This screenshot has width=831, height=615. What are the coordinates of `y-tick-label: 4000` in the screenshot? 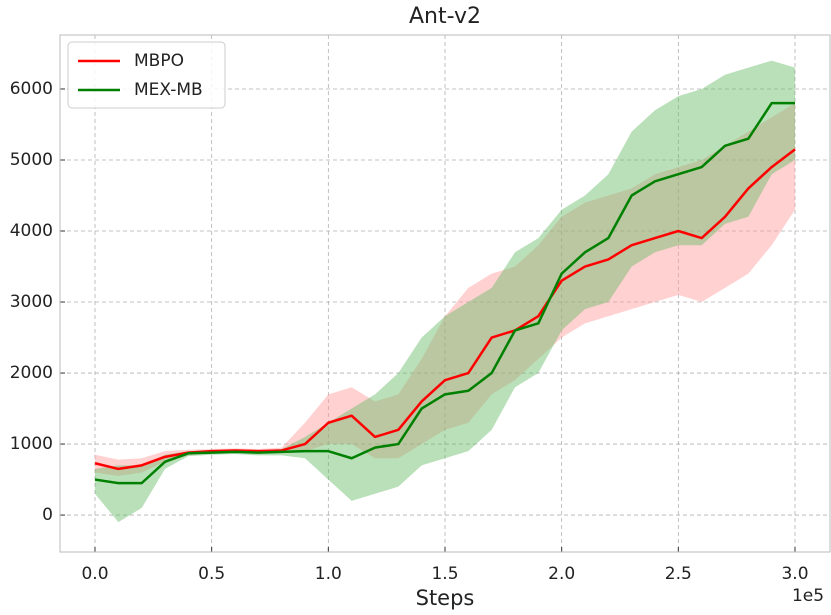 It's located at (31, 231).